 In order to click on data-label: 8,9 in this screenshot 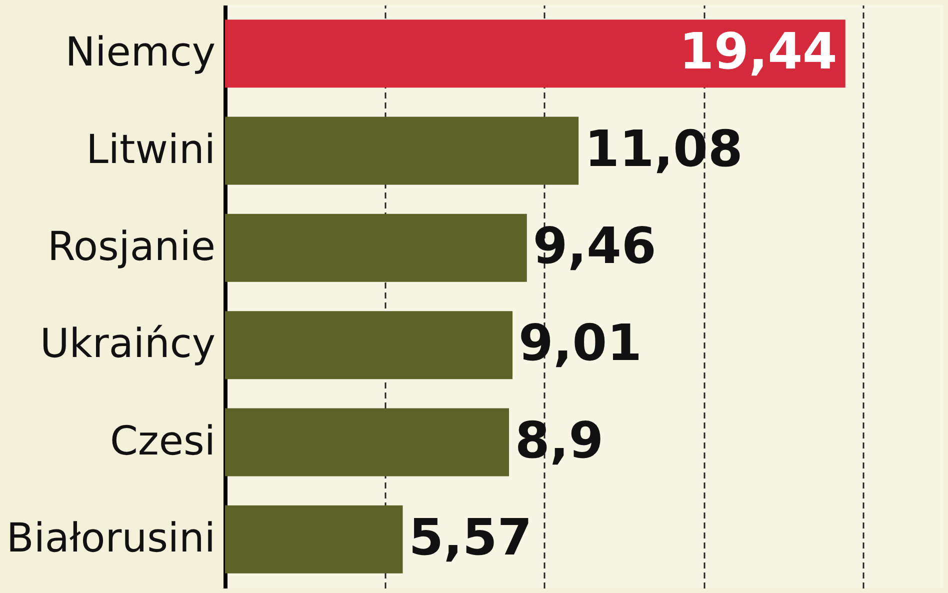, I will do `click(559, 440)`.